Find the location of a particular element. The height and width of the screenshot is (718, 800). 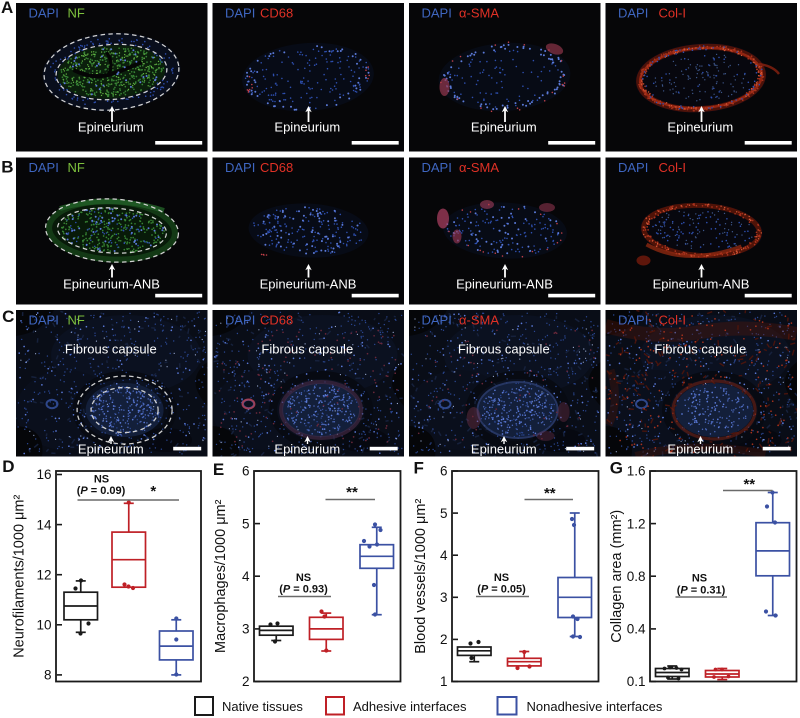

svg-text: 1.2 is located at coordinates (636, 523).